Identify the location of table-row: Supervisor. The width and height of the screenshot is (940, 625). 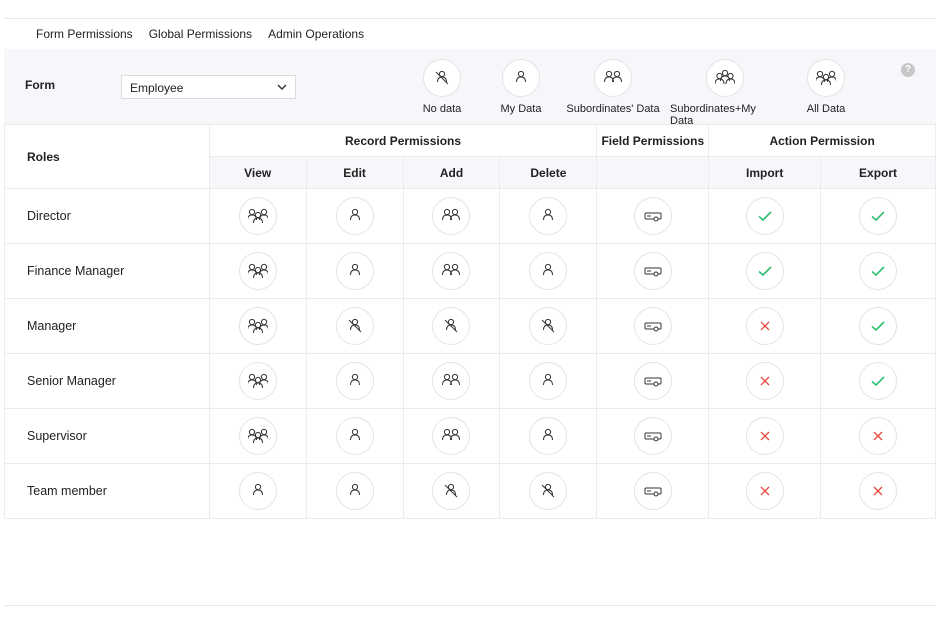
(470, 436).